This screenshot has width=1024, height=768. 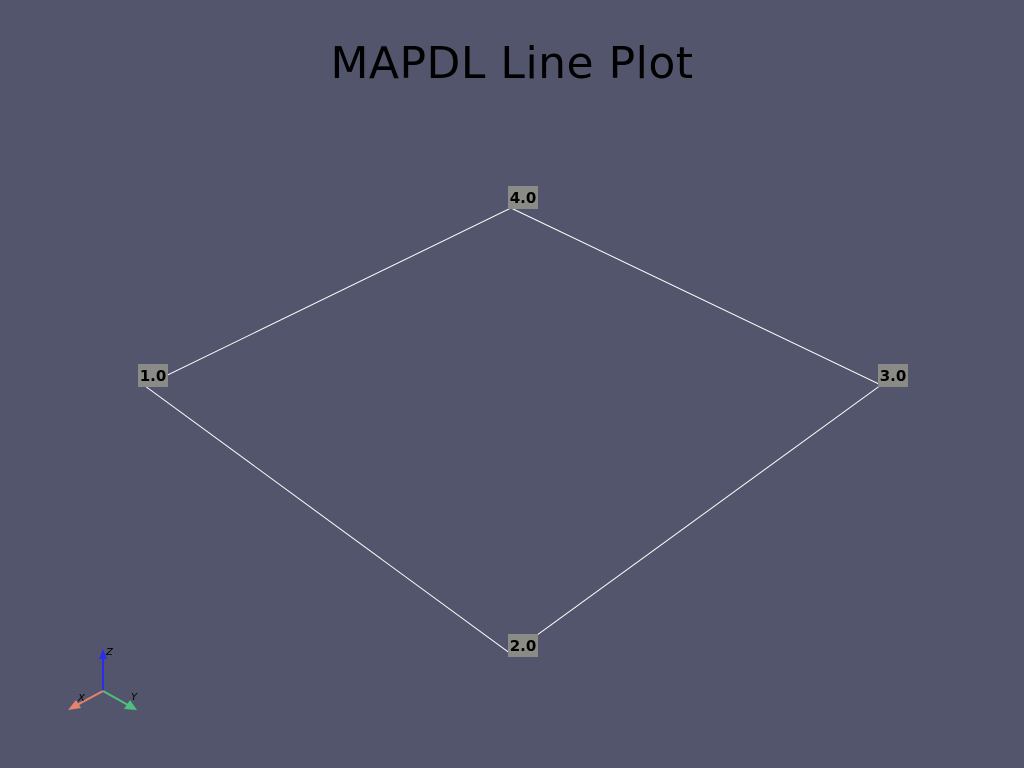 I want to click on z-axis-arrowhead, so click(x=103, y=654).